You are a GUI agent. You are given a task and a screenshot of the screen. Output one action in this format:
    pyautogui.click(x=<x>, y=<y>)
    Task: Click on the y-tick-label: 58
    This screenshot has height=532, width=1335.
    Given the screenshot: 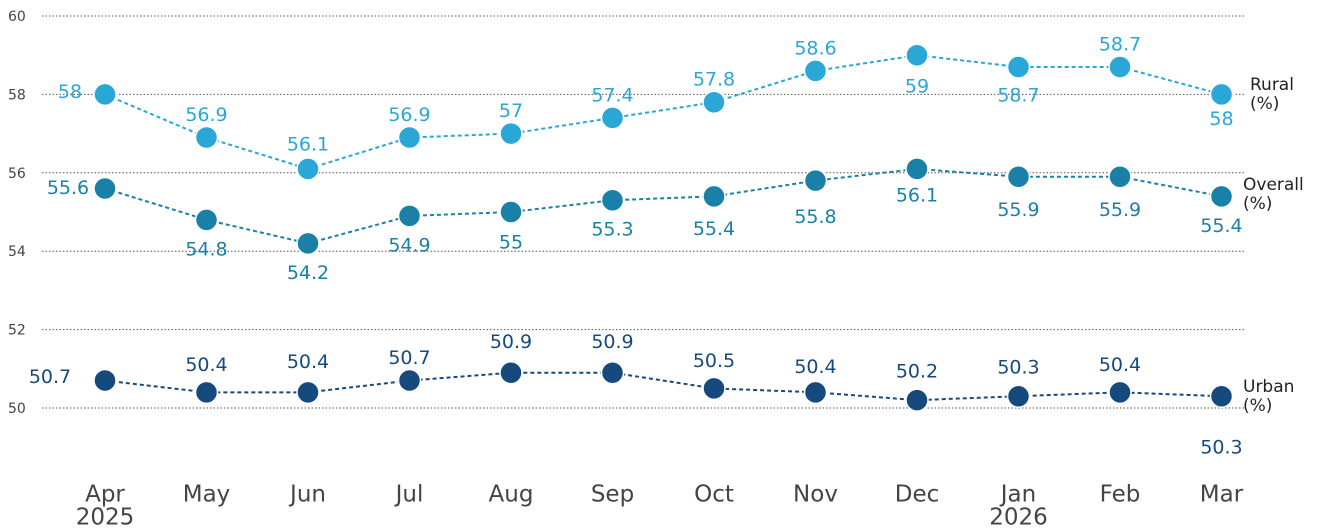 What is the action you would take?
    pyautogui.click(x=17, y=95)
    